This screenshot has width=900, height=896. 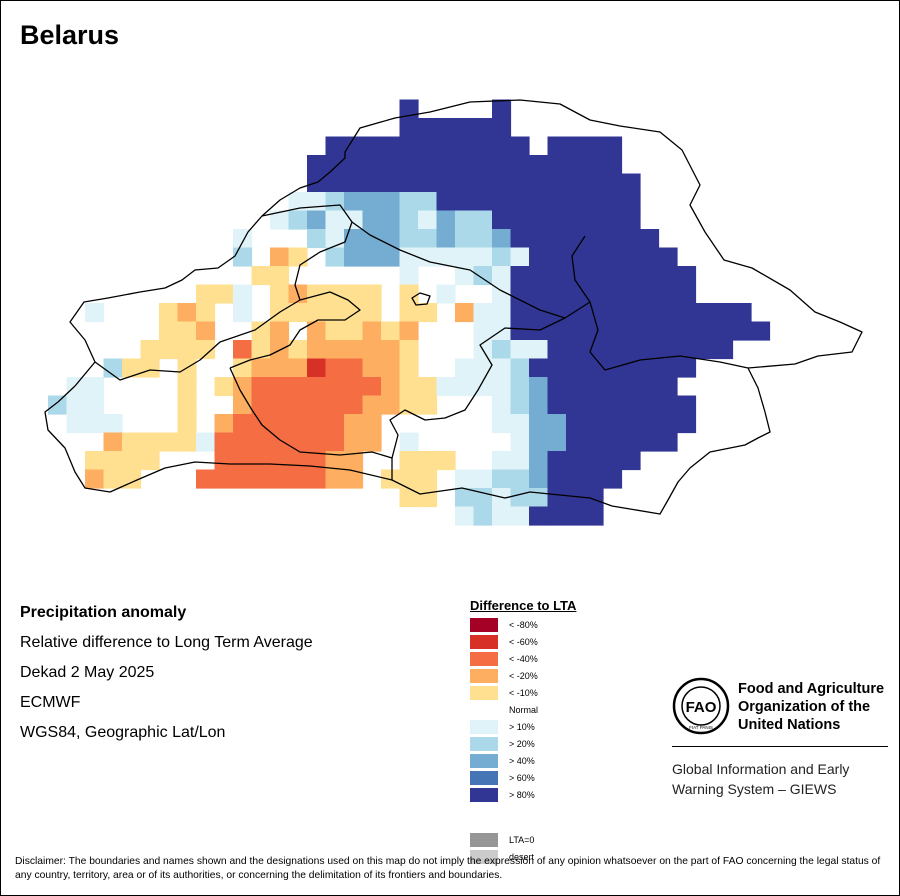 What do you see at coordinates (166, 642) in the screenshot?
I see `info-line-1: Relative difference to Long Term Average` at bounding box center [166, 642].